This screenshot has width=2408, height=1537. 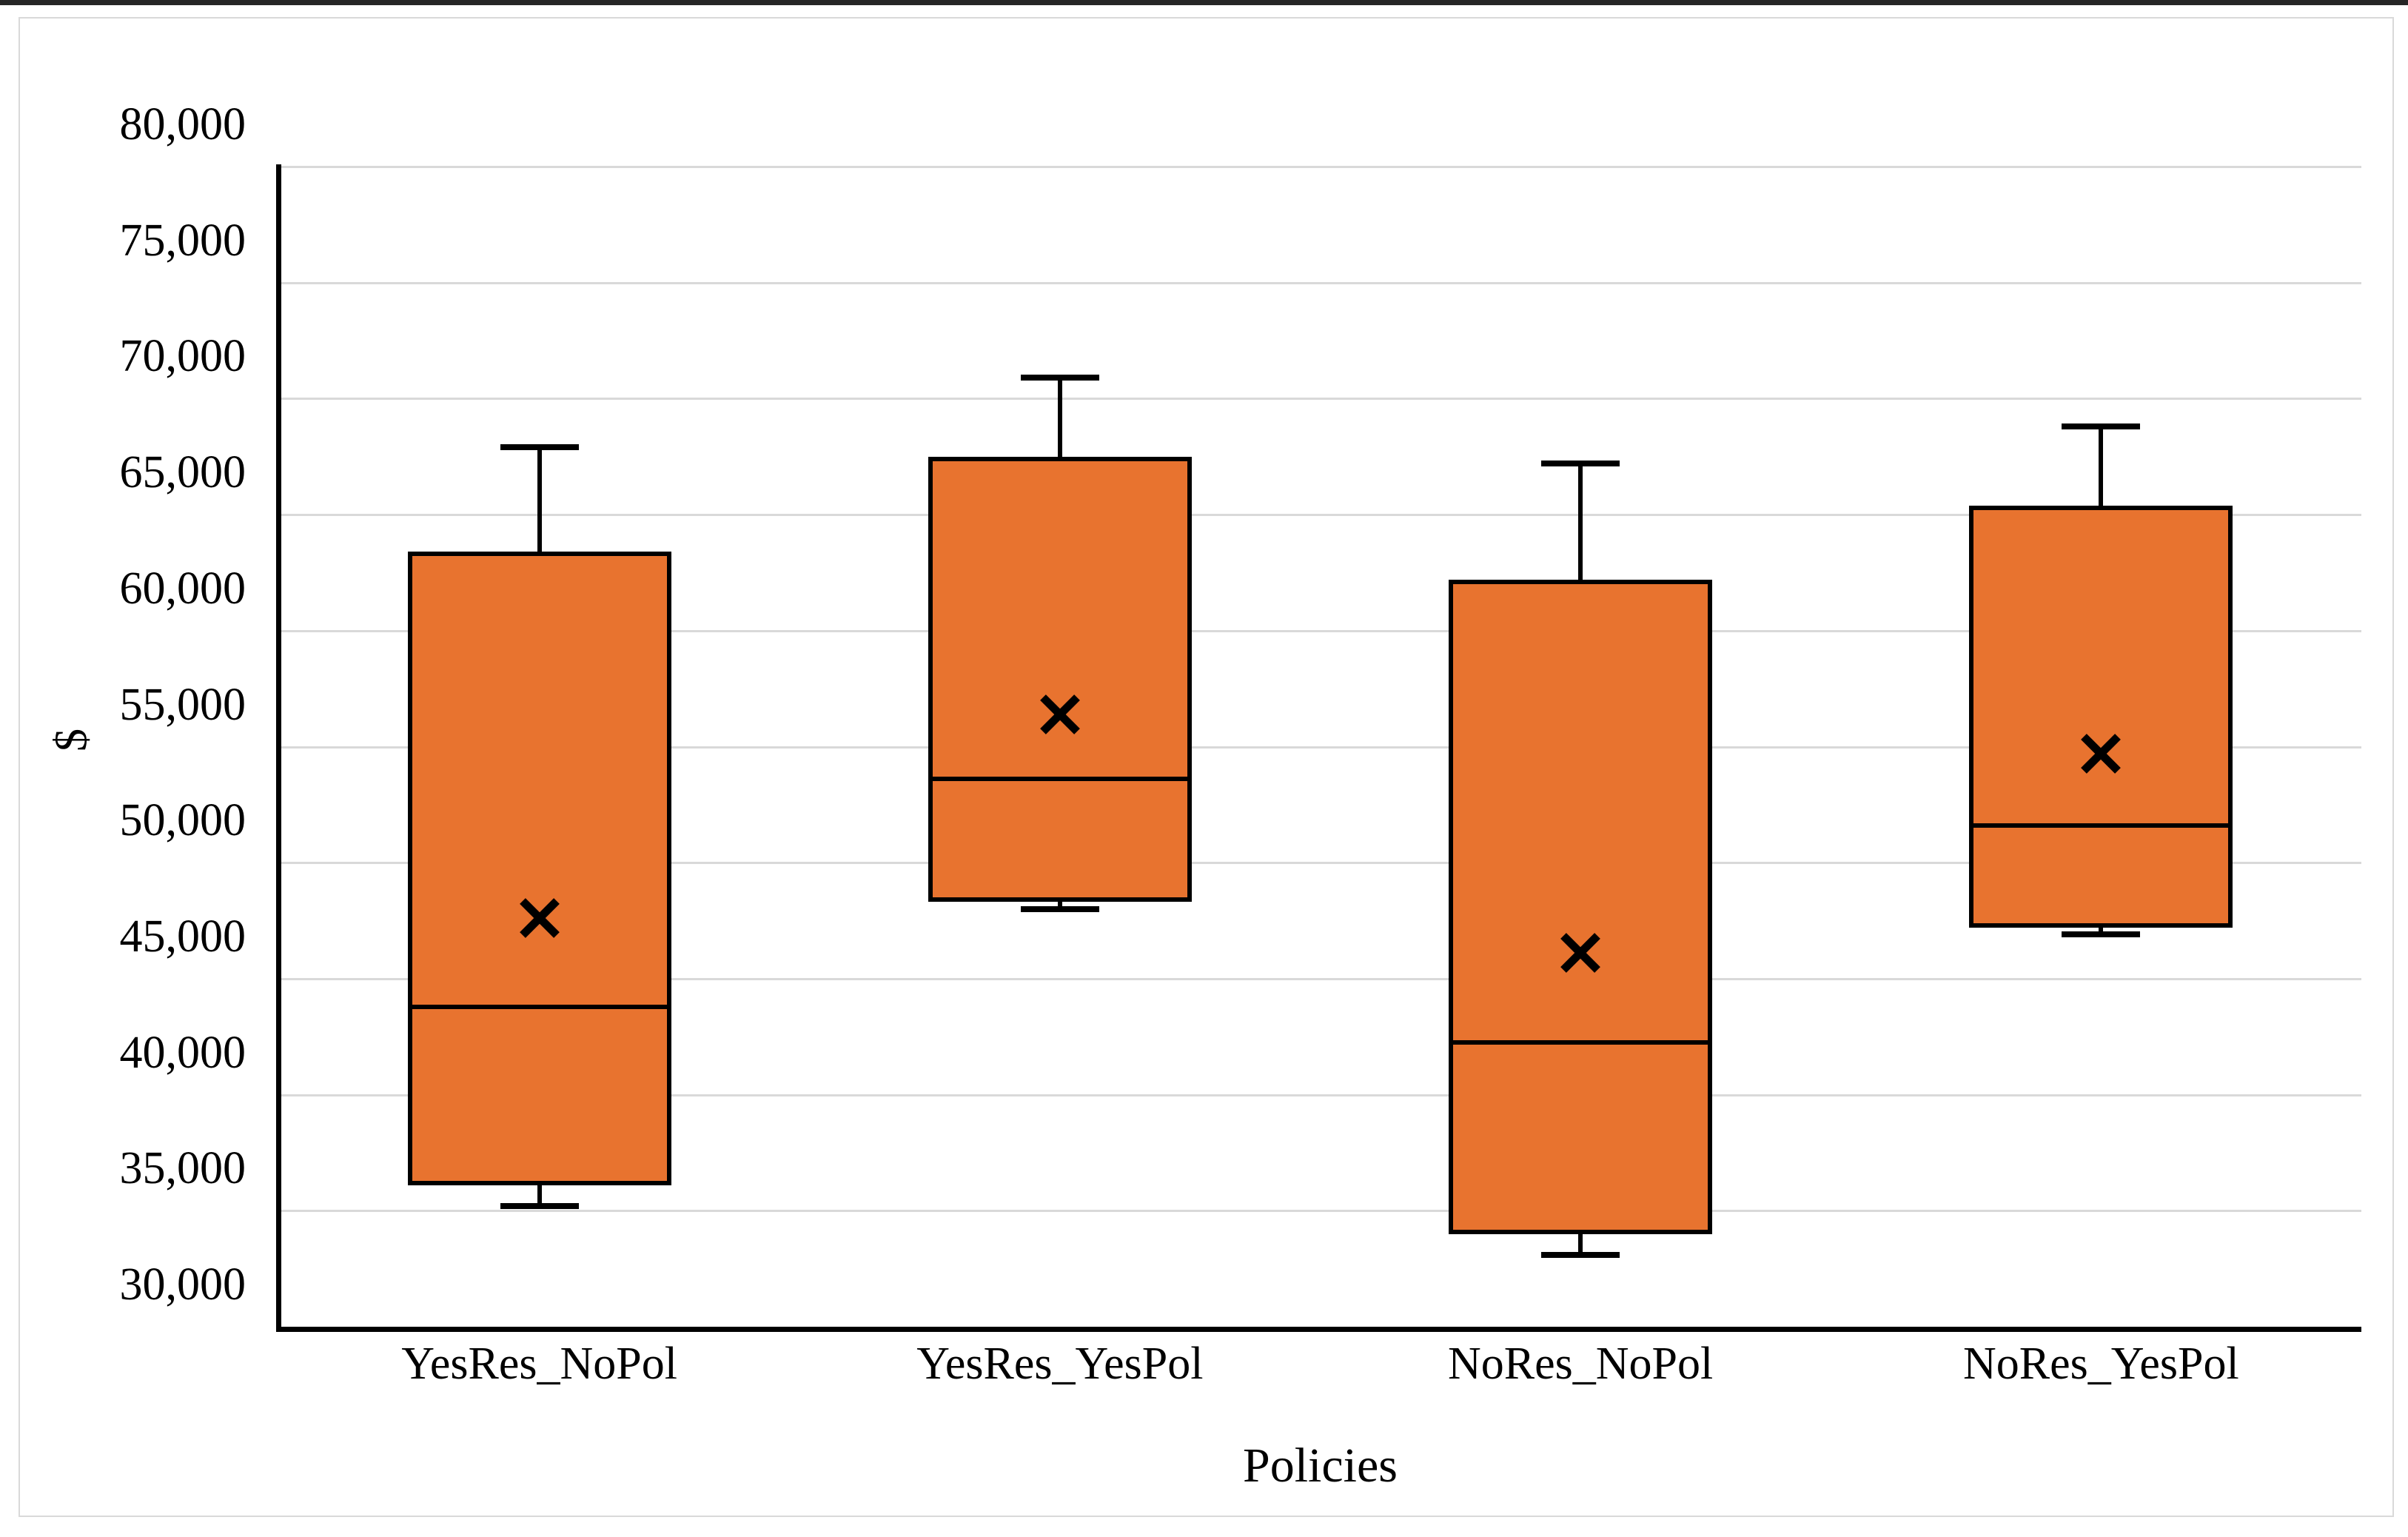 What do you see at coordinates (182, 937) in the screenshot?
I see `y-tick-label: 45,000` at bounding box center [182, 937].